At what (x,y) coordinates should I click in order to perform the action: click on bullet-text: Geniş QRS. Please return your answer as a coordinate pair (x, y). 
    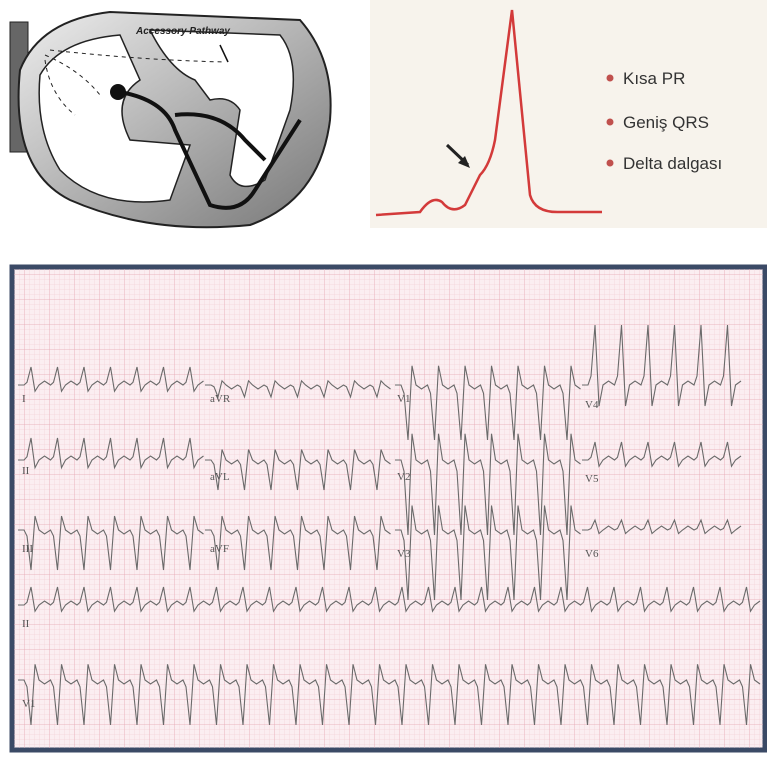
    Looking at the image, I should click on (666, 122).